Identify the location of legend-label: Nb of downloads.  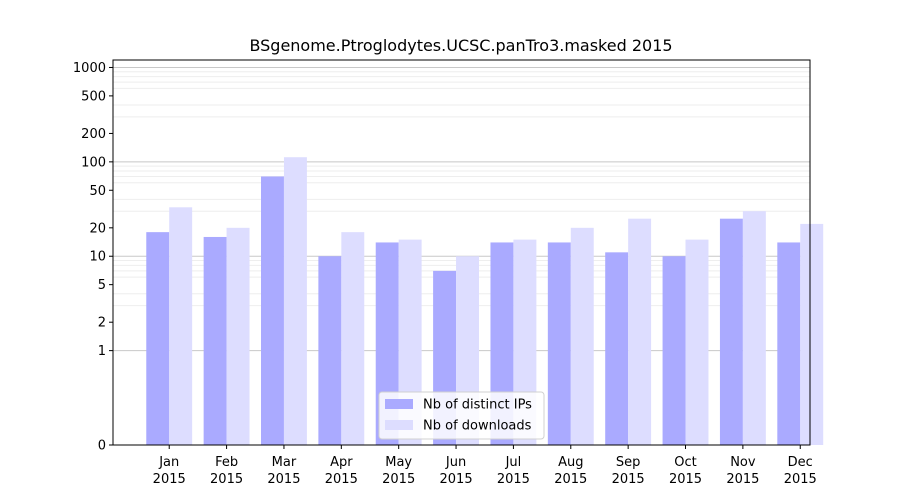
(477, 426).